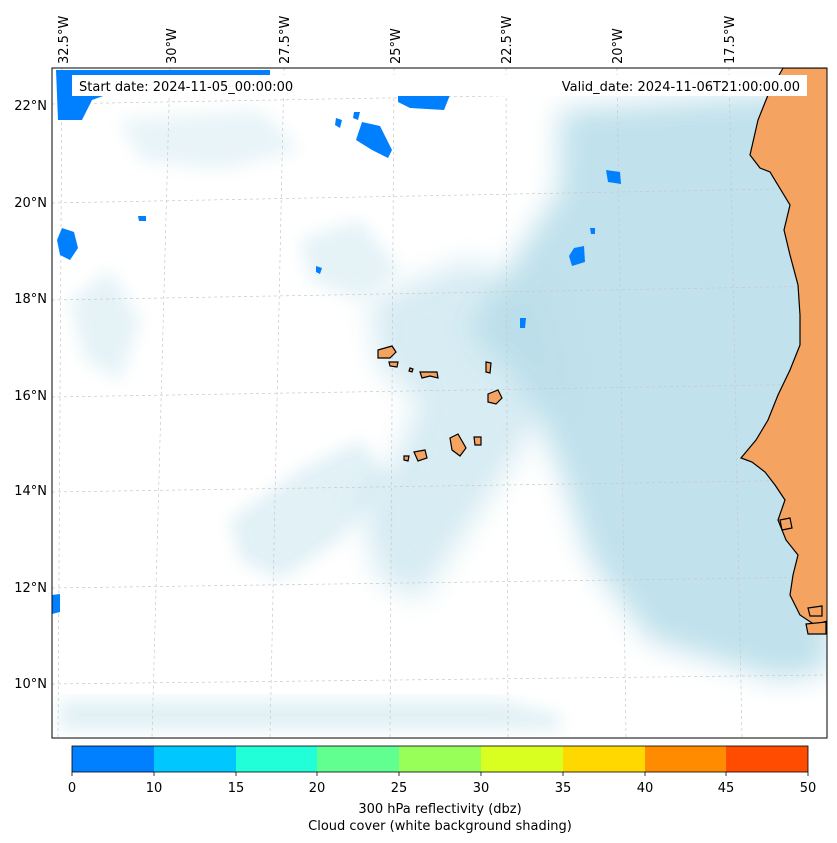  What do you see at coordinates (399, 788) in the screenshot?
I see `colorbar-tick-label: 25` at bounding box center [399, 788].